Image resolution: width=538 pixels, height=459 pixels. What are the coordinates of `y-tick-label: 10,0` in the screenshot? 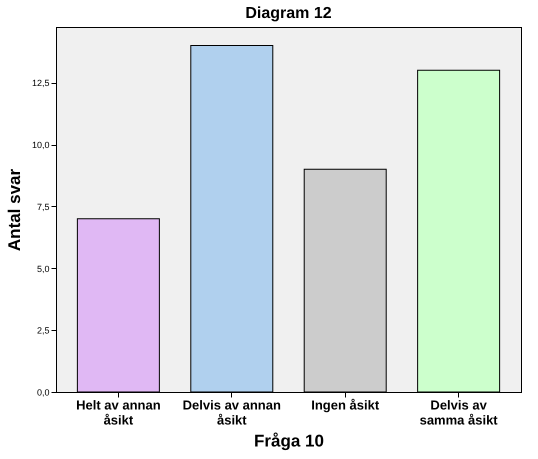 It's located at (41, 145).